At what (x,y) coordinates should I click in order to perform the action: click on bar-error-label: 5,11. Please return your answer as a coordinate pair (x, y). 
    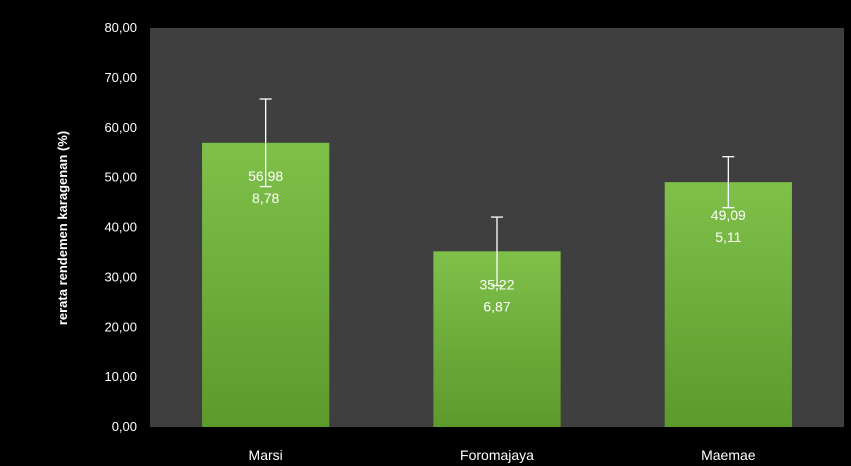
    Looking at the image, I should click on (728, 237).